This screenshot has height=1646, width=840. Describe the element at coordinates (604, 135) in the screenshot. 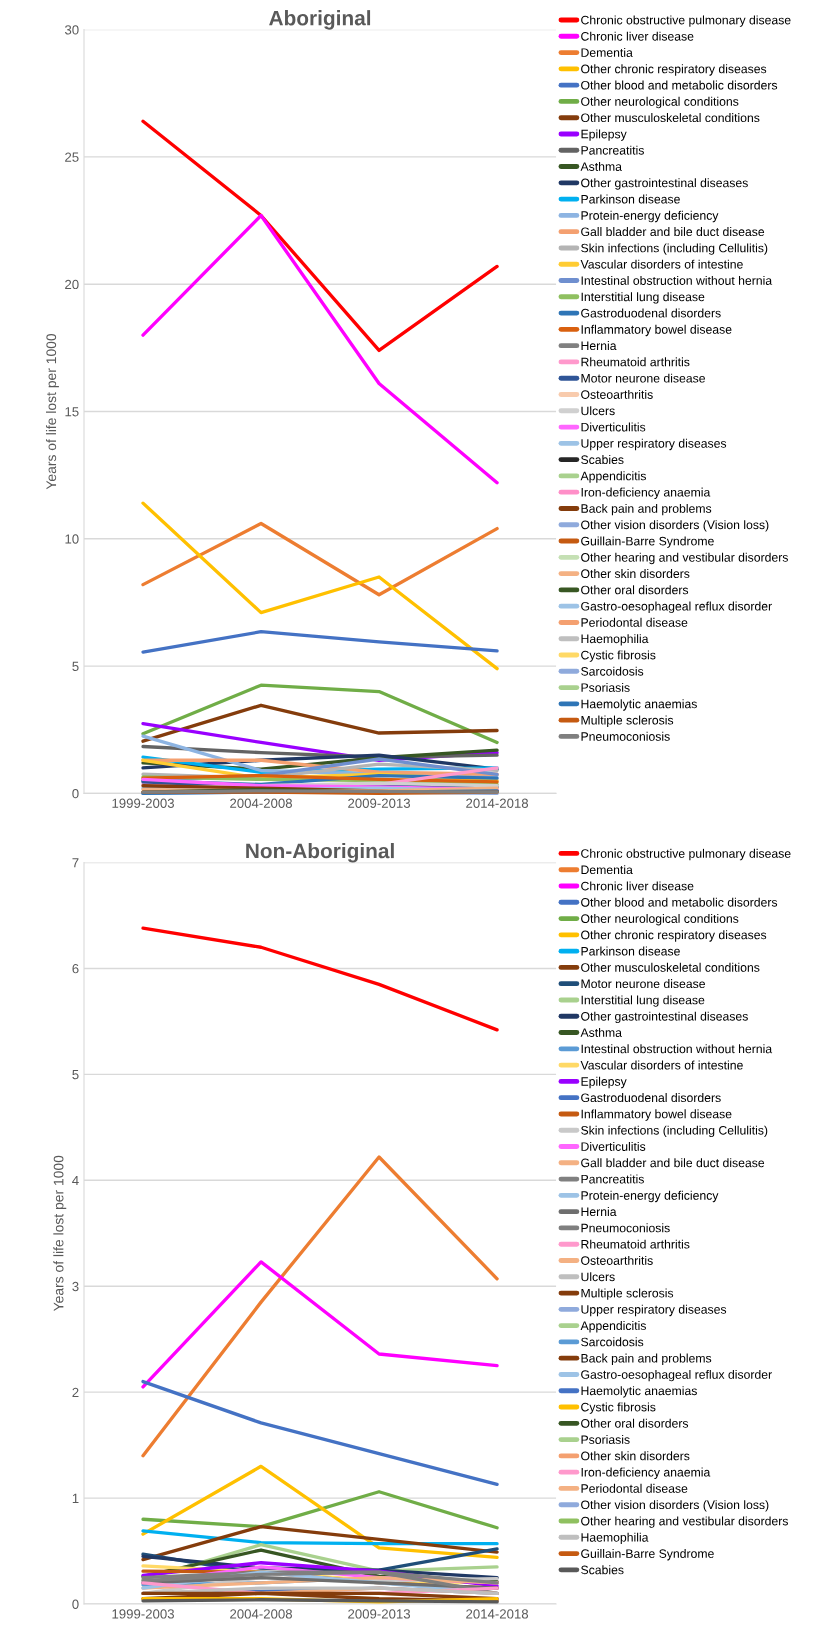

I see `legend-label: Epilepsy` at that location.